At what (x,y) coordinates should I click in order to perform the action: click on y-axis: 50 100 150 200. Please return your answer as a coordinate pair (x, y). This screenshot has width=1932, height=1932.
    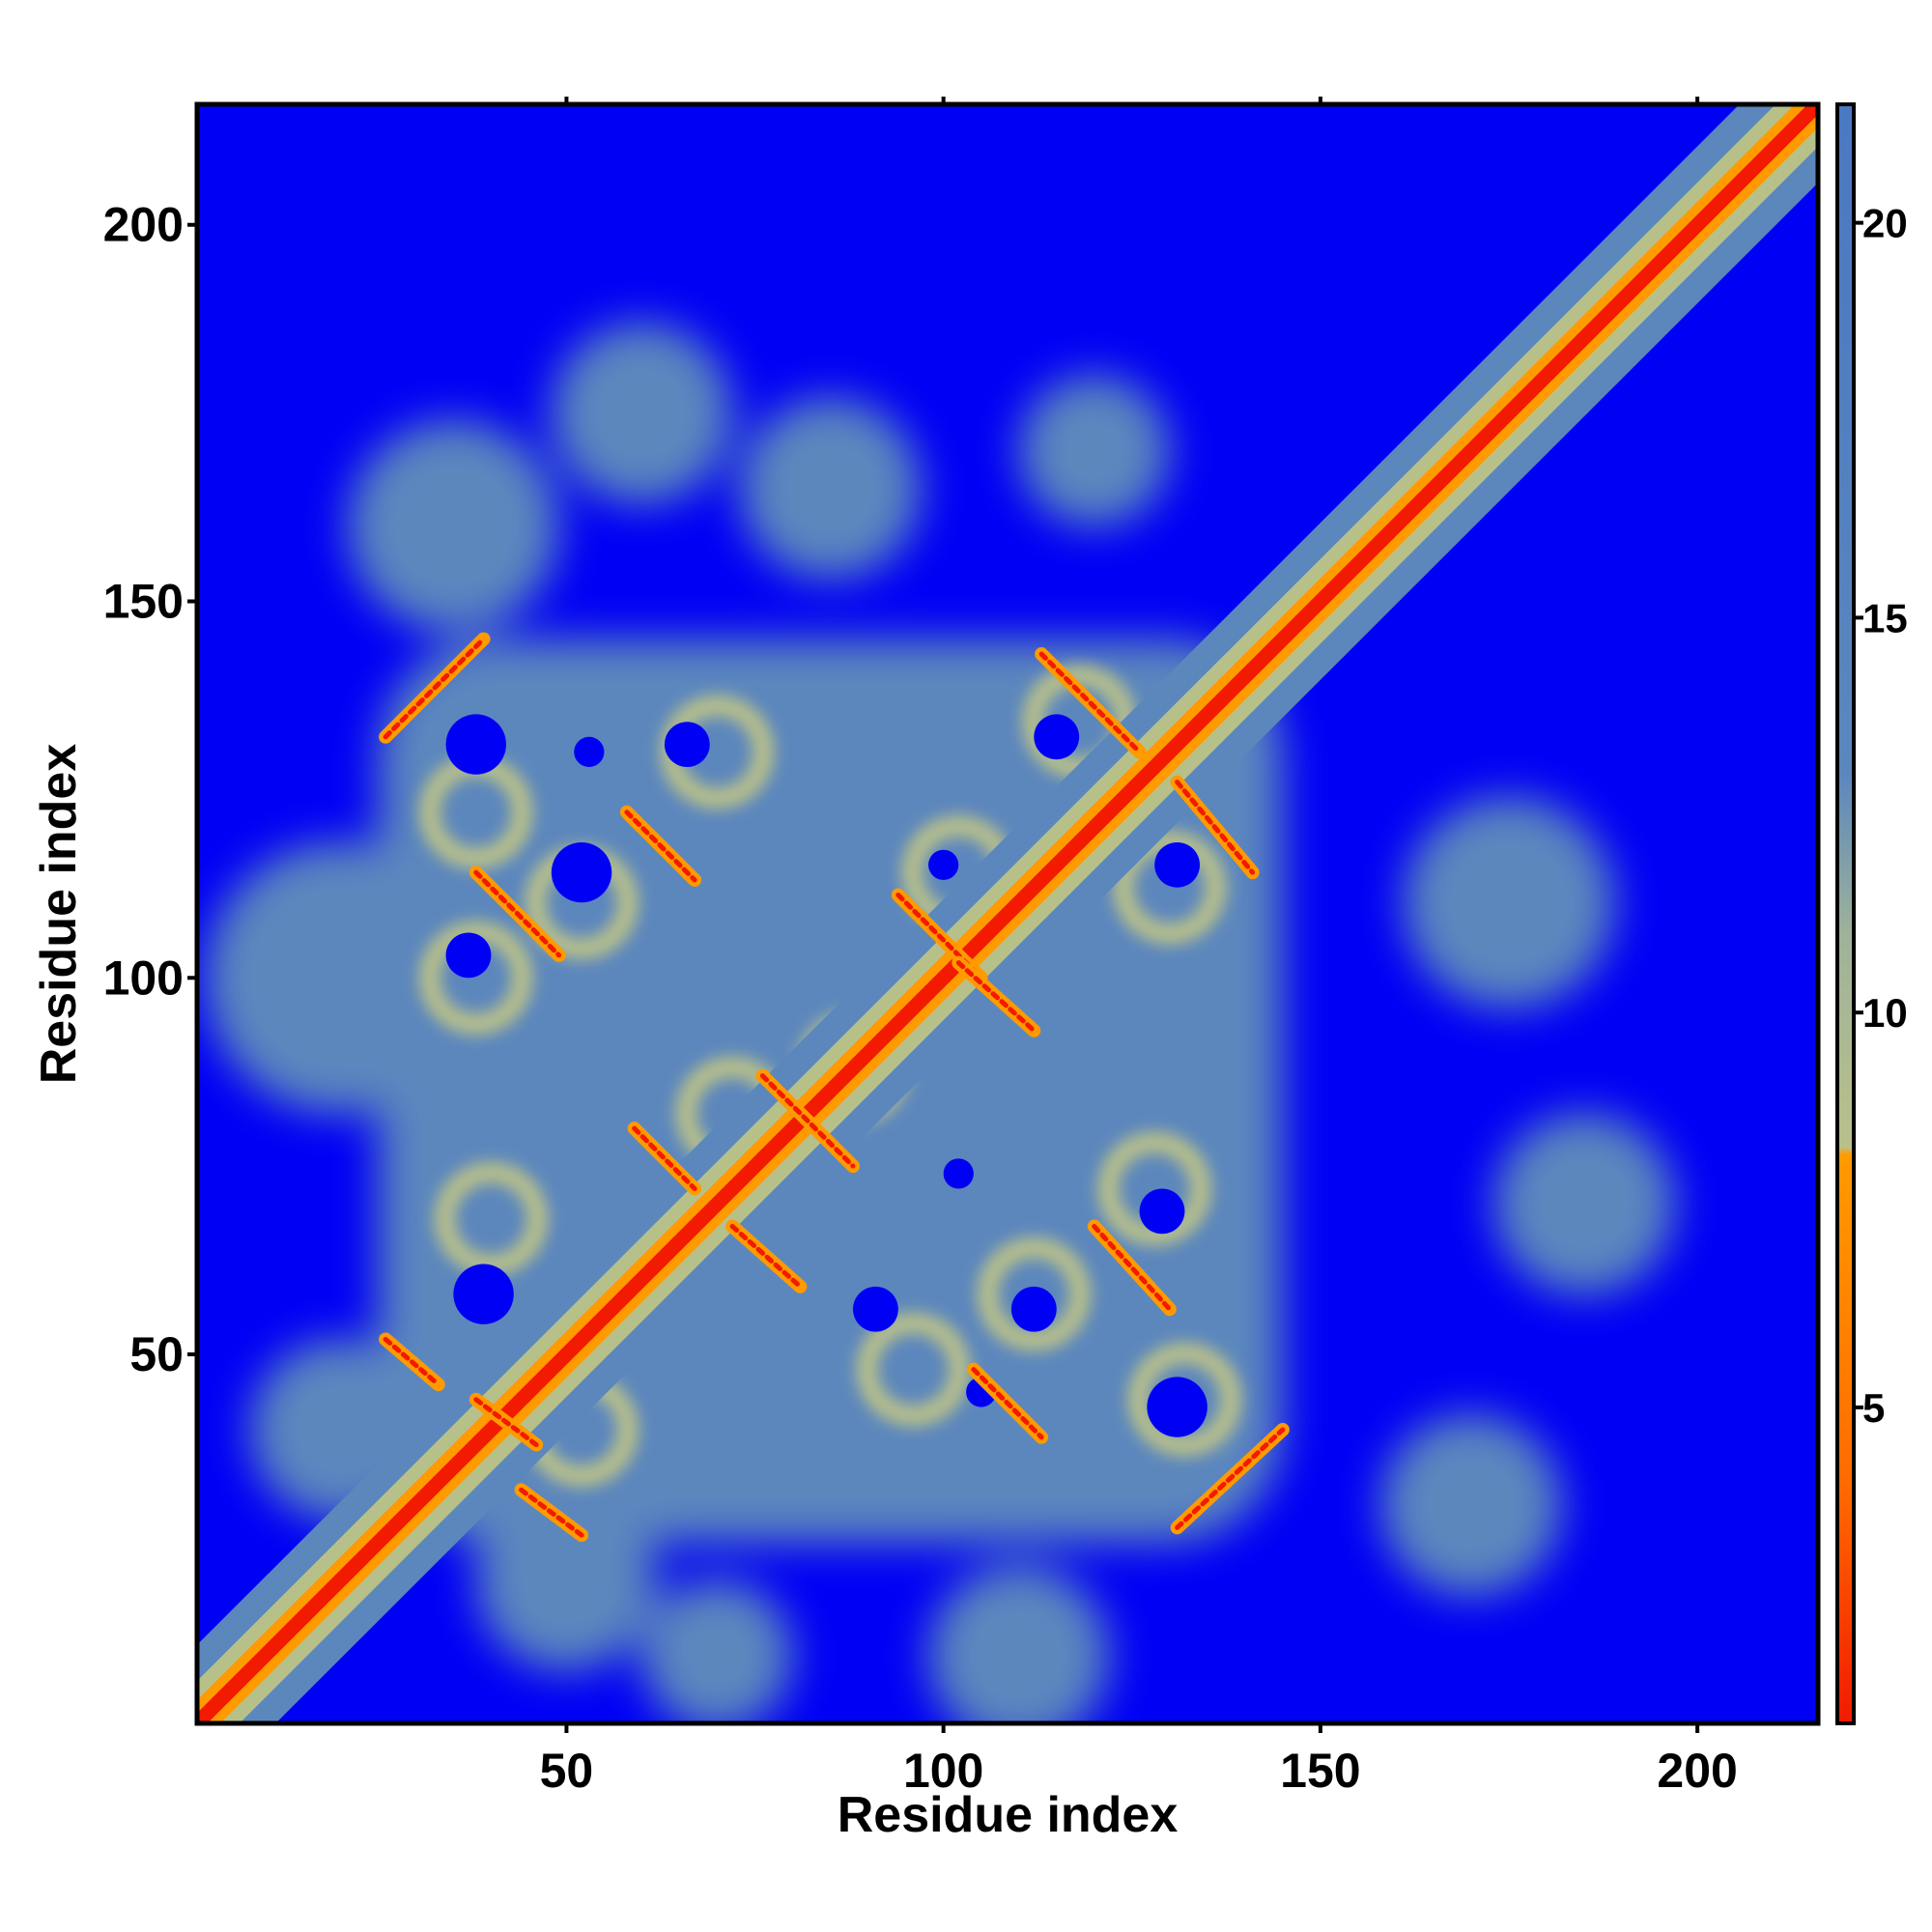
    Looking at the image, I should click on (150, 789).